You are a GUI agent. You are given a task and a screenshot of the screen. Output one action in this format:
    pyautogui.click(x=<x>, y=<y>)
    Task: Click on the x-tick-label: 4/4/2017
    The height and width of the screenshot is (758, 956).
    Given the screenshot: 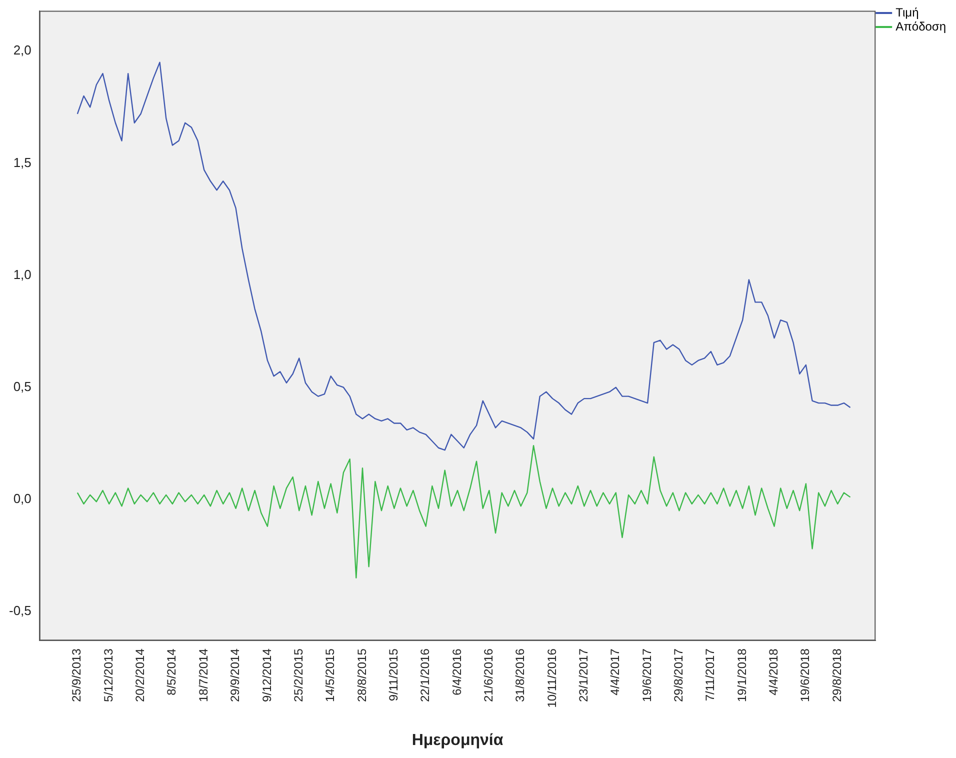 What is the action you would take?
    pyautogui.click(x=615, y=672)
    